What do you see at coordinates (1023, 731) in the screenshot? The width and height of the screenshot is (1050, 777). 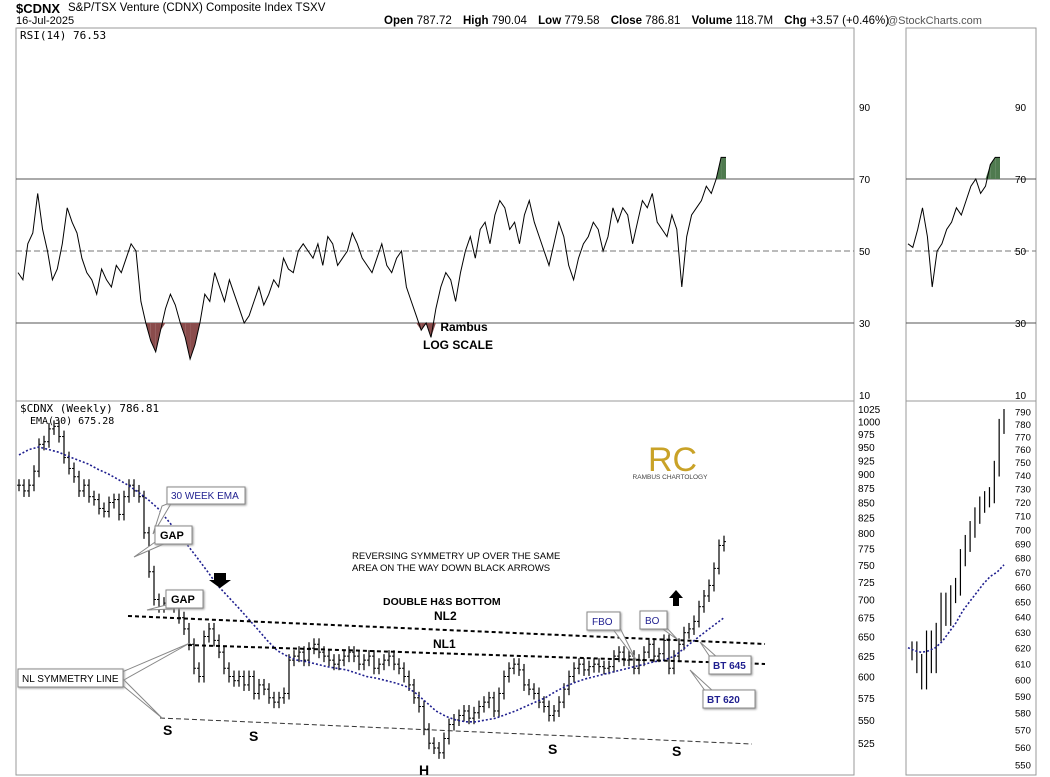 I see `mini-price-tick-570: 570` at bounding box center [1023, 731].